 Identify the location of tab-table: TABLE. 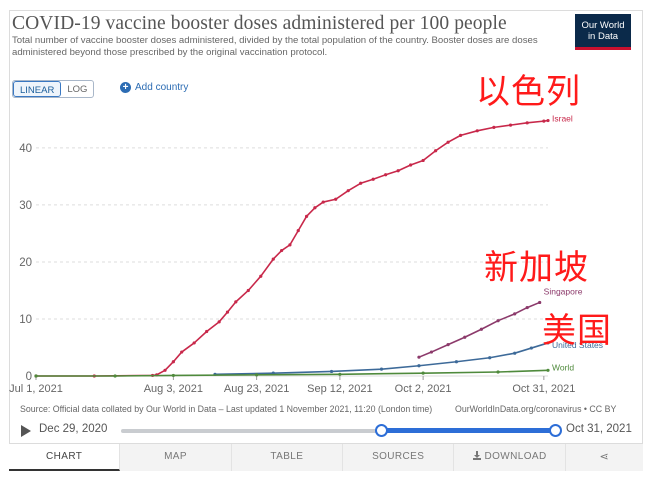
(287, 457).